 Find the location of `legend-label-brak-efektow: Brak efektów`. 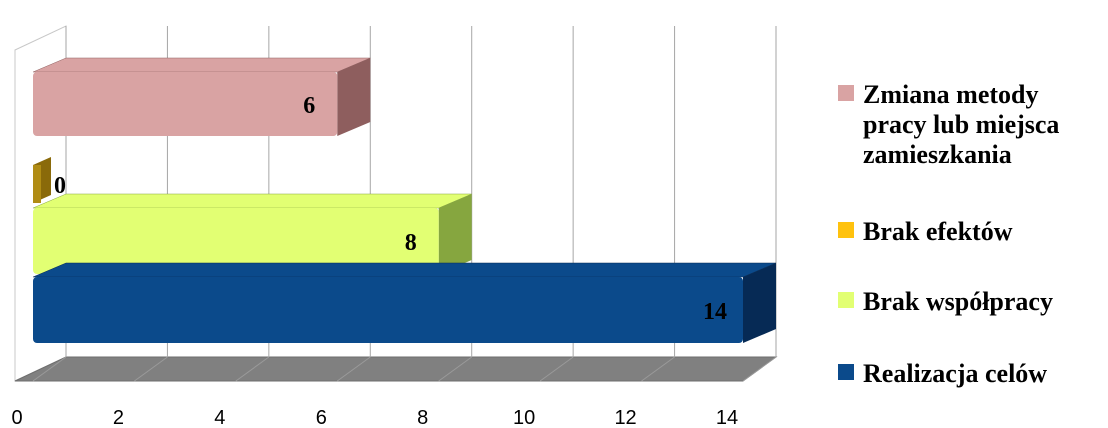

legend-label-brak-efektow: Brak efektów is located at coordinates (938, 231).